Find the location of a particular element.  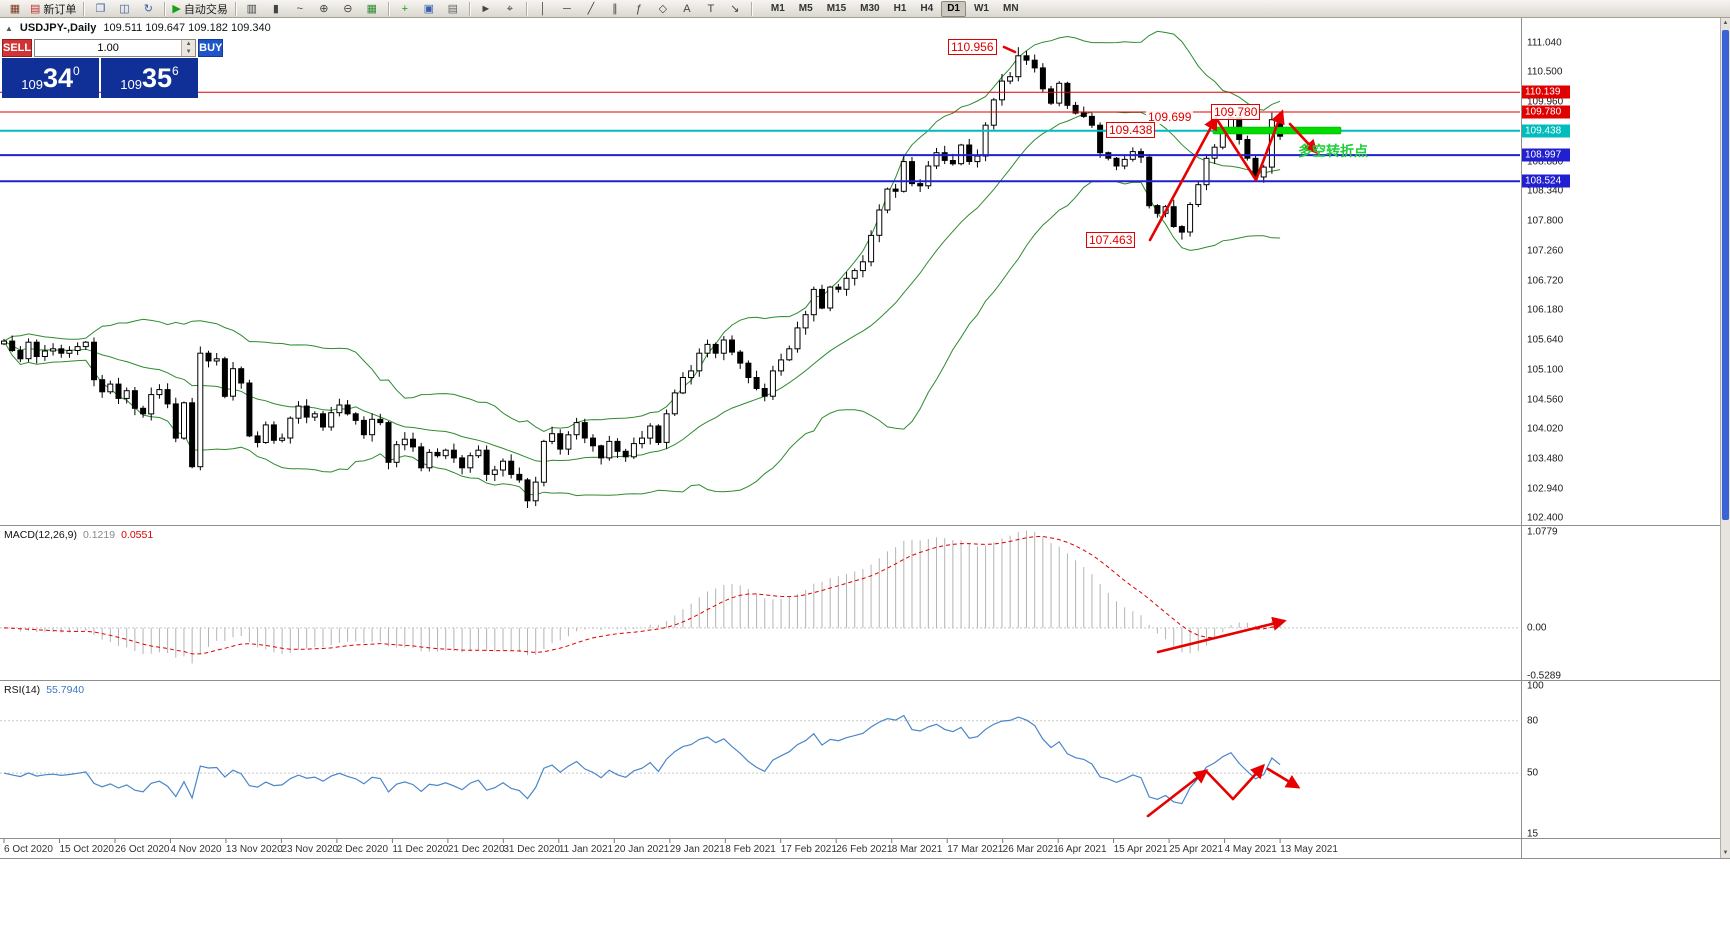

buy-price-pips: 35 is located at coordinates (157, 77).